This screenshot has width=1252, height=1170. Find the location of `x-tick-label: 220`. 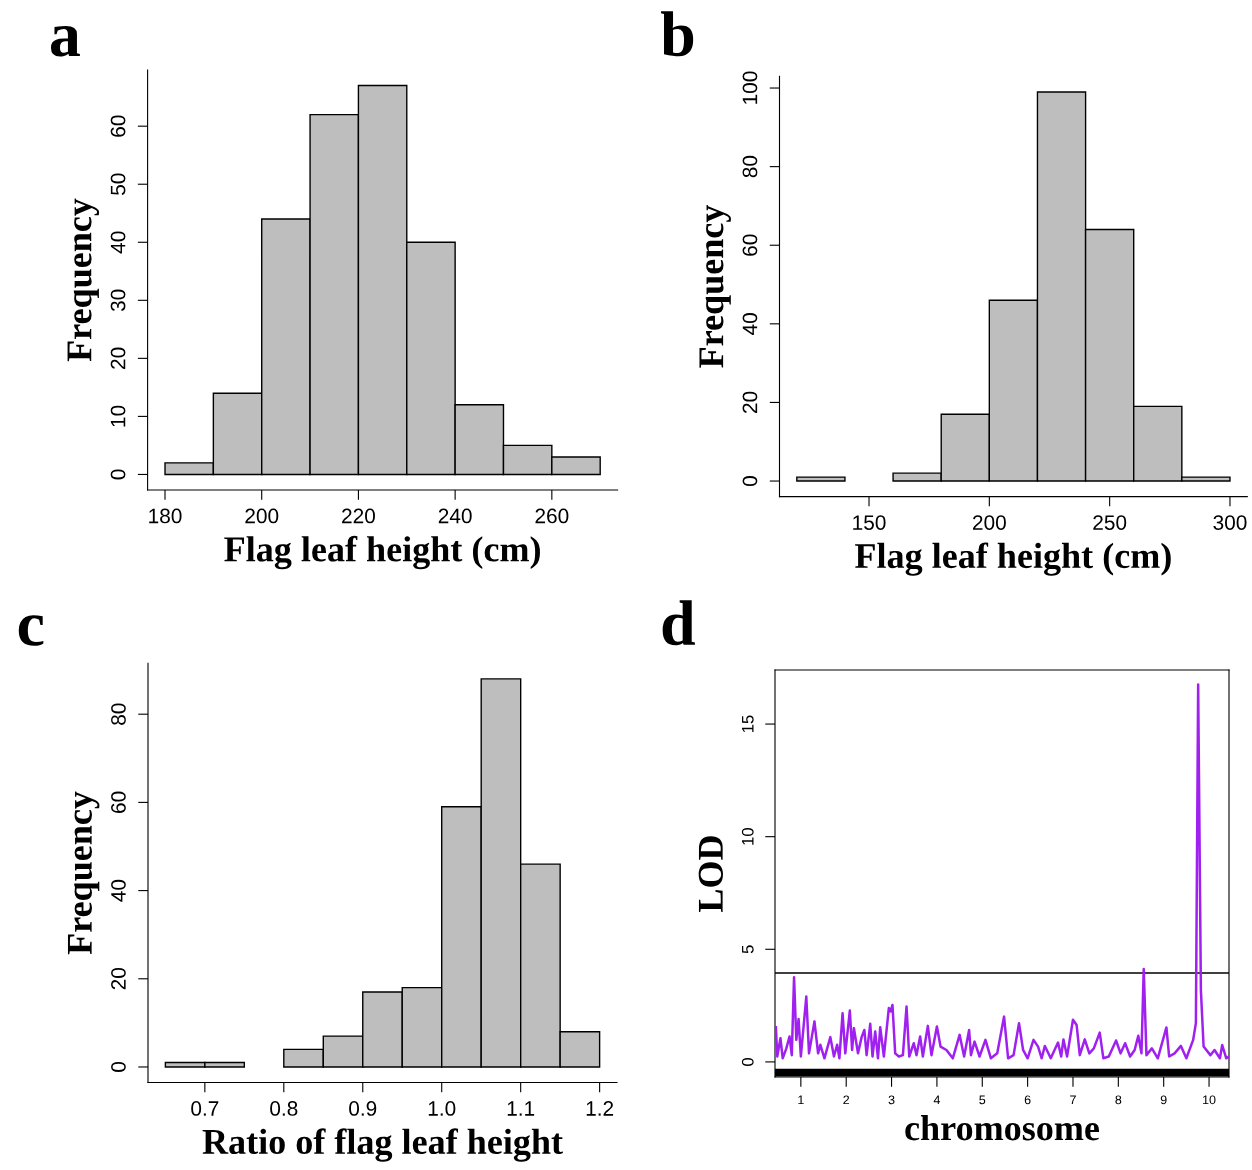

x-tick-label: 220 is located at coordinates (358, 516).